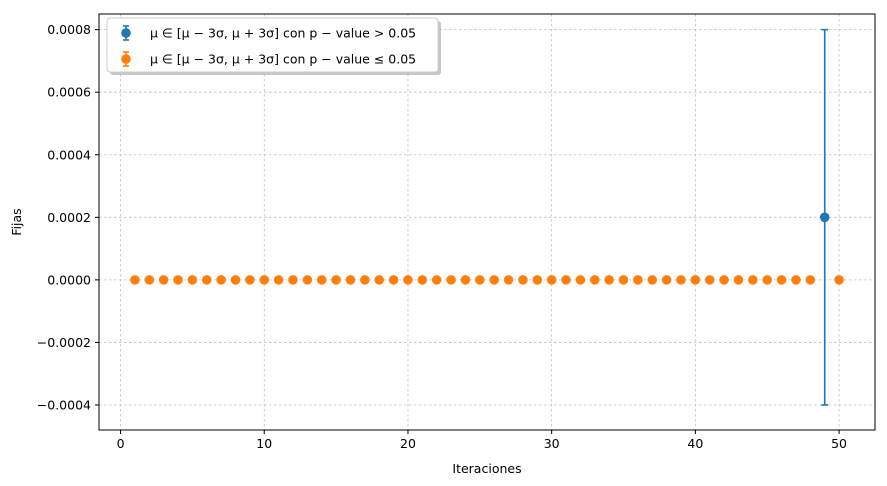 Image resolution: width=887 pixels, height=486 pixels. Describe the element at coordinates (69, 29) in the screenshot. I see `y-tick-label: 0.0008` at that location.